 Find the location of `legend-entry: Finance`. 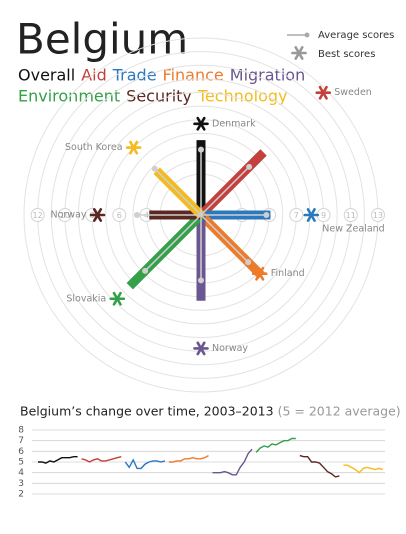

legend-entry: Finance is located at coordinates (193, 75).